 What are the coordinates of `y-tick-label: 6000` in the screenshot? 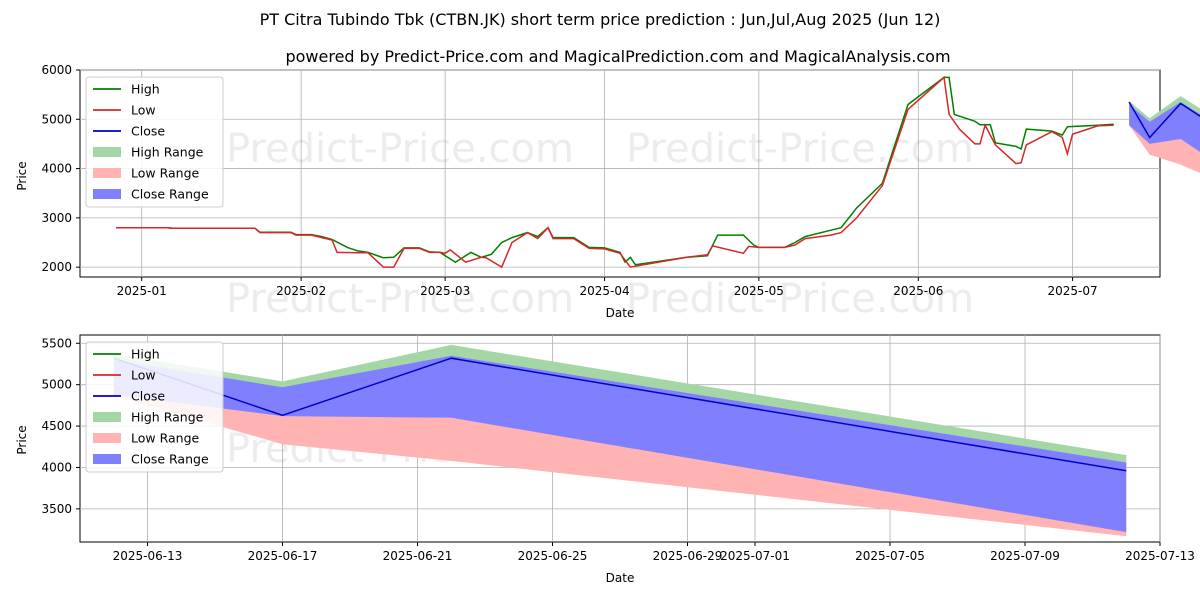 It's located at (56, 70).